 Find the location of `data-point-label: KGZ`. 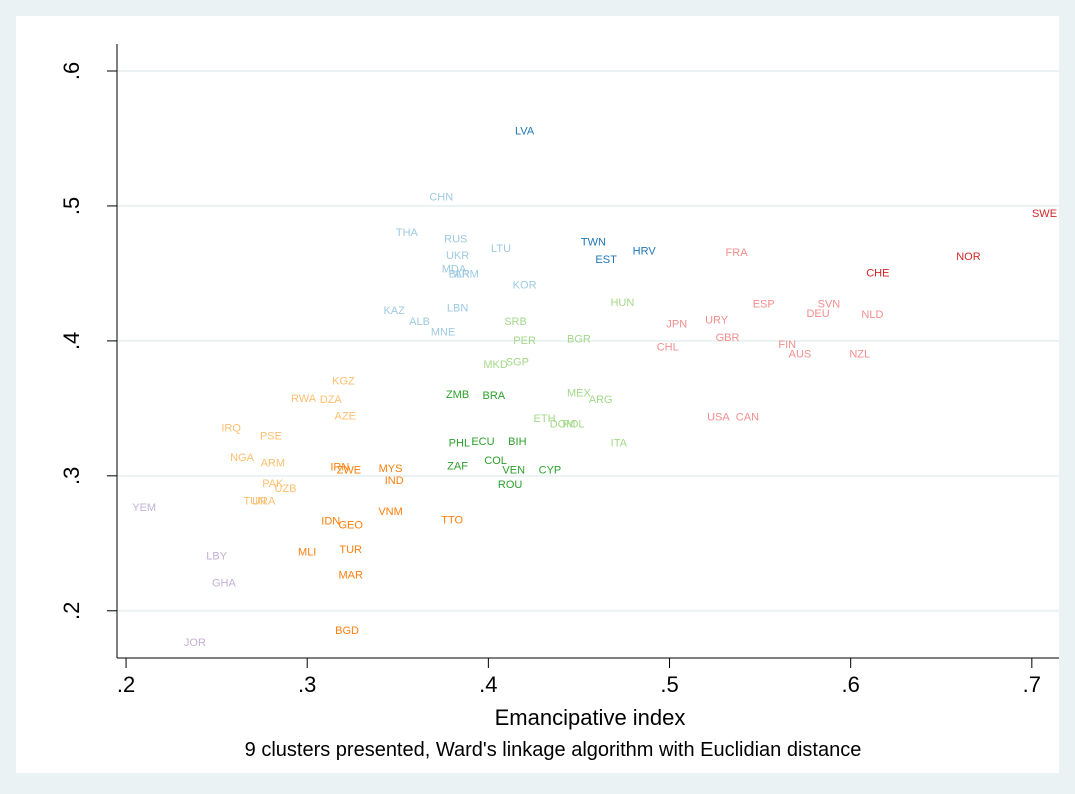

data-point-label: KGZ is located at coordinates (343, 381).